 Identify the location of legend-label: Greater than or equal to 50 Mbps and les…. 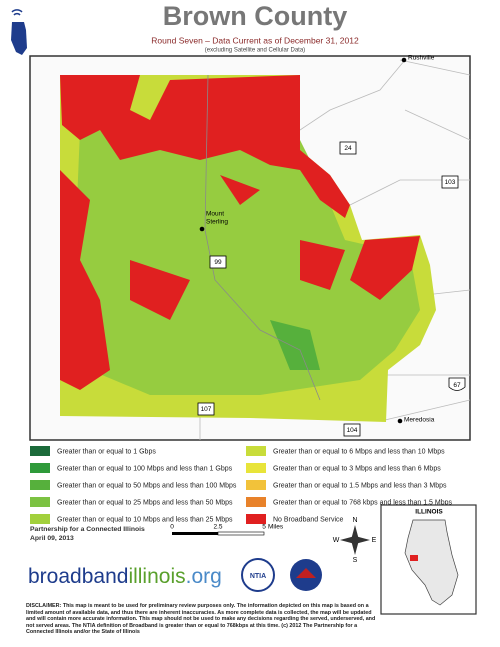
(147, 485).